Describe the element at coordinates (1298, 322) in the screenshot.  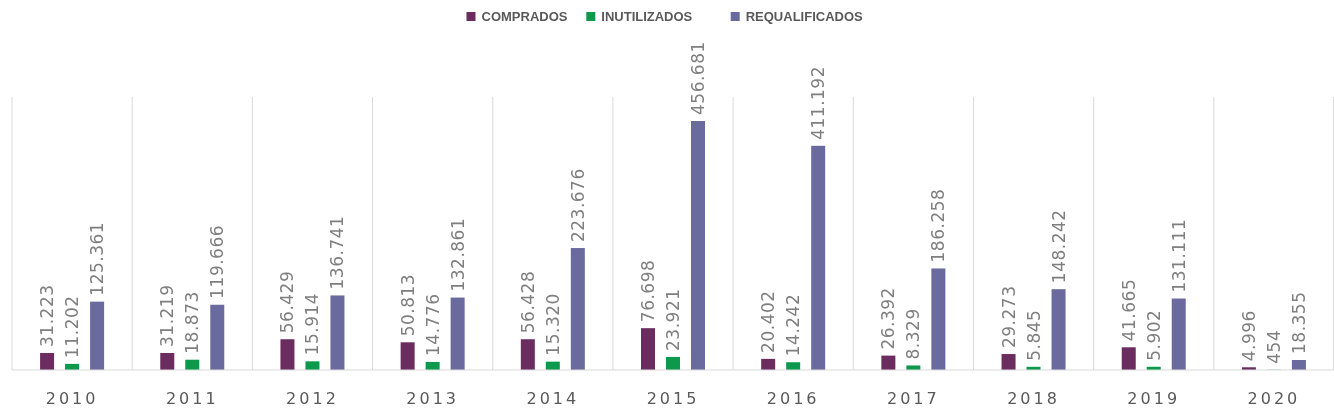
I see `data-label: 18.355` at that location.